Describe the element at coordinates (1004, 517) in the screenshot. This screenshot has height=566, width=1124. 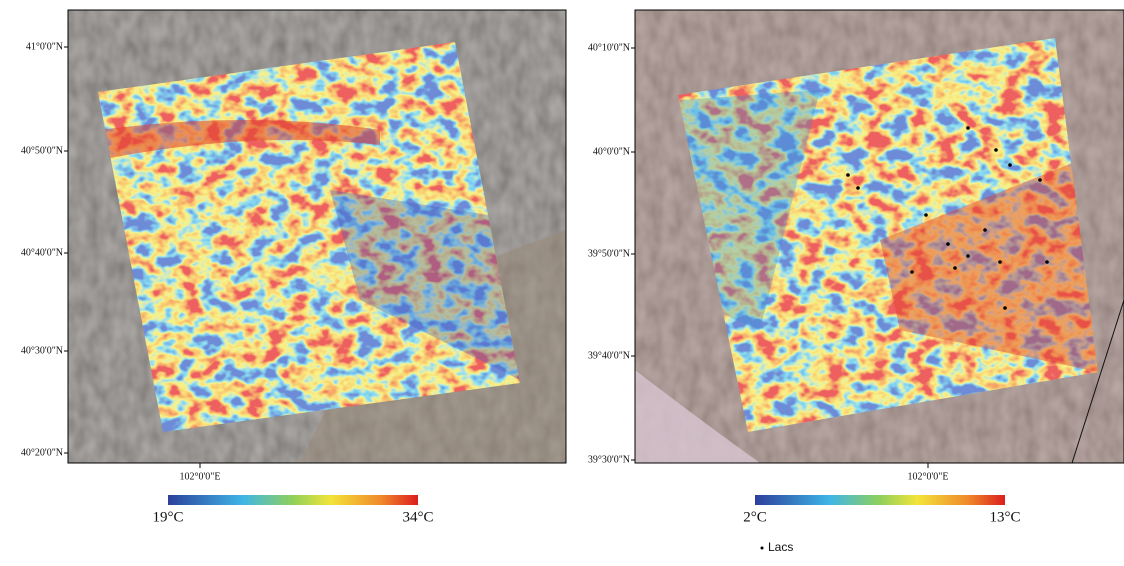
I see `colorbar-max-label: 13°C` at that location.